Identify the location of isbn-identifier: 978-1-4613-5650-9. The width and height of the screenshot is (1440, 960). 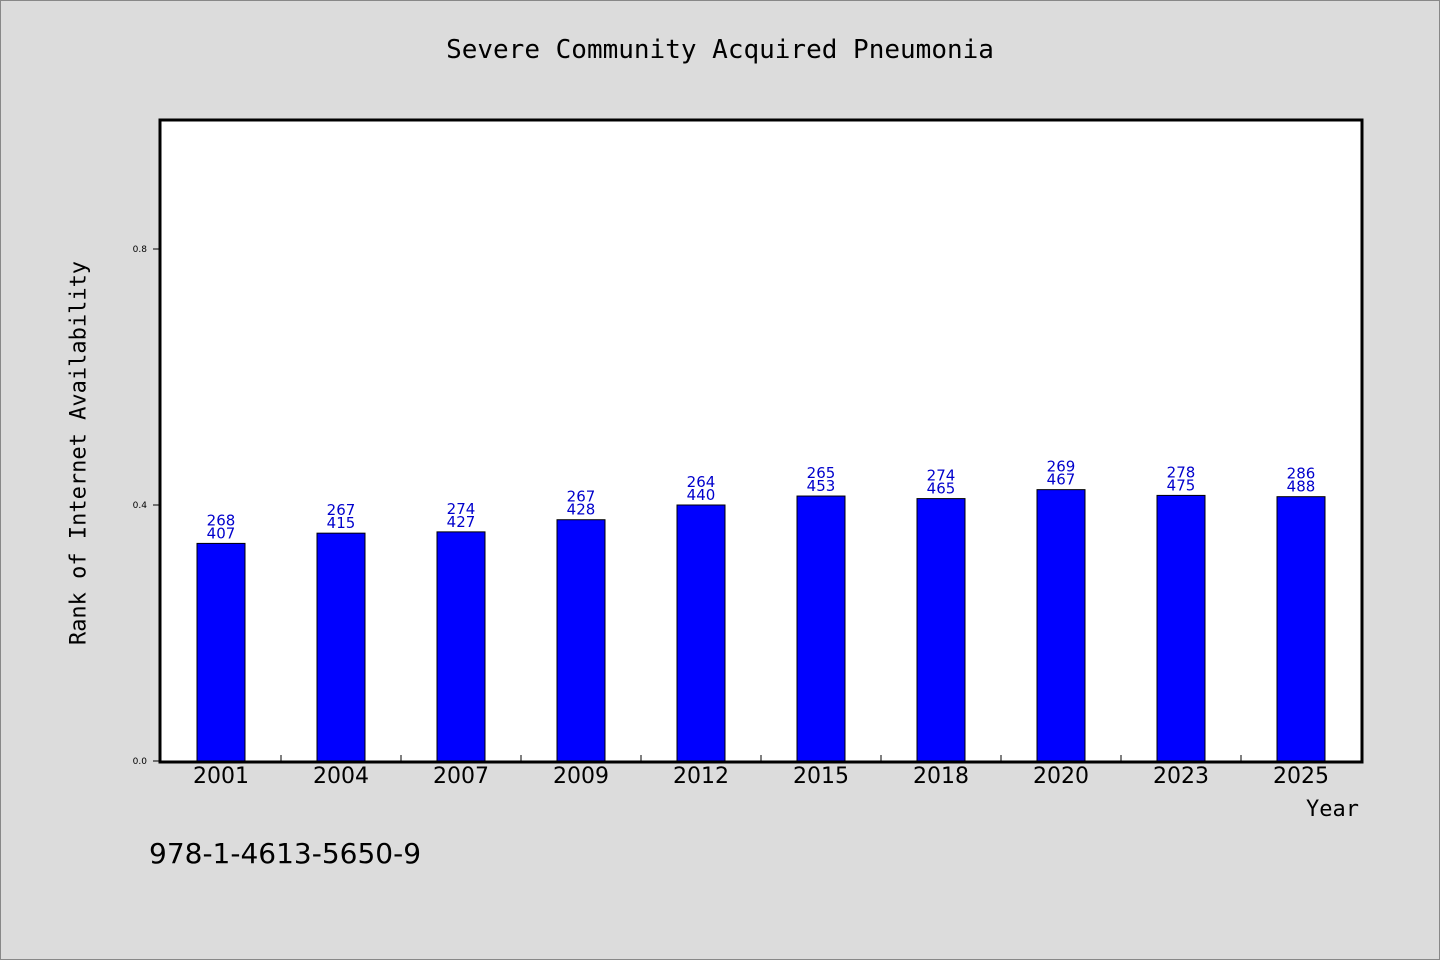
(285, 853).